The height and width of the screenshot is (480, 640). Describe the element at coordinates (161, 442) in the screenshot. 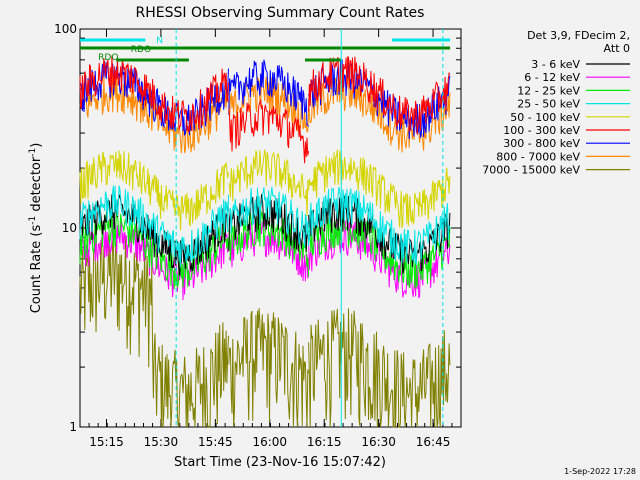

I see `x-tick-label: 15:30` at that location.